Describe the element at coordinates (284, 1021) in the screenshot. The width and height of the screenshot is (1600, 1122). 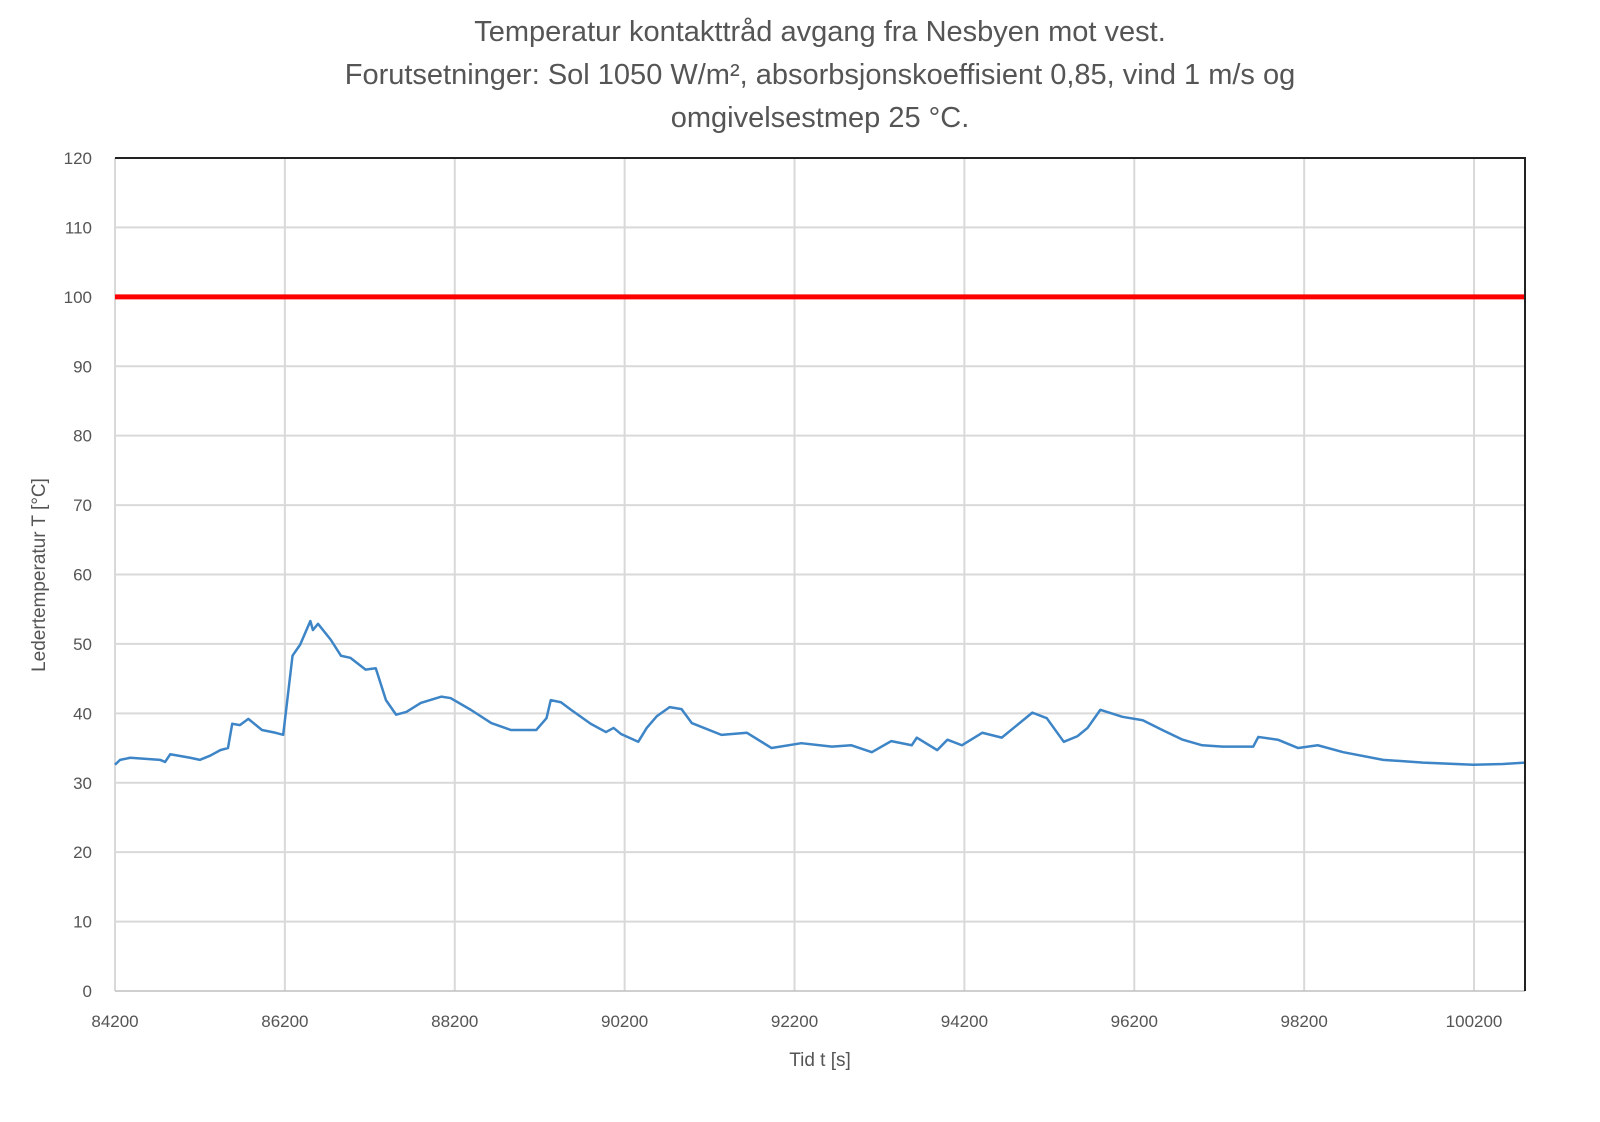
I see `x-tick-label: 86200` at that location.